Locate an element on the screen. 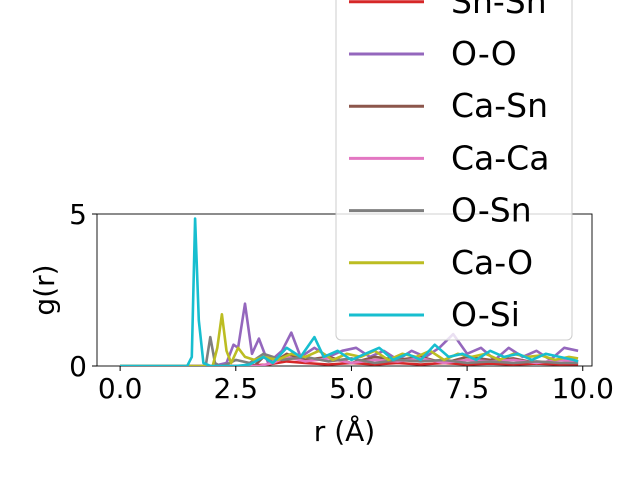 This screenshot has width=640, height=480. legend-label-o-o: O-O is located at coordinates (484, 53).